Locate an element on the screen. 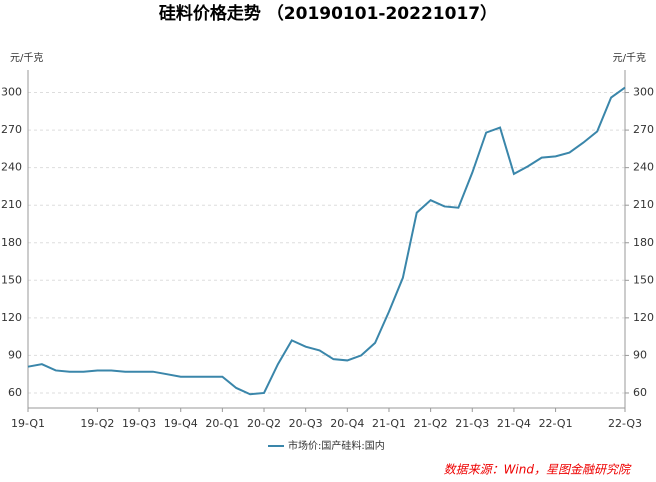 The height and width of the screenshot is (482, 656). y-tick-label: 300 is located at coordinates (11, 92).